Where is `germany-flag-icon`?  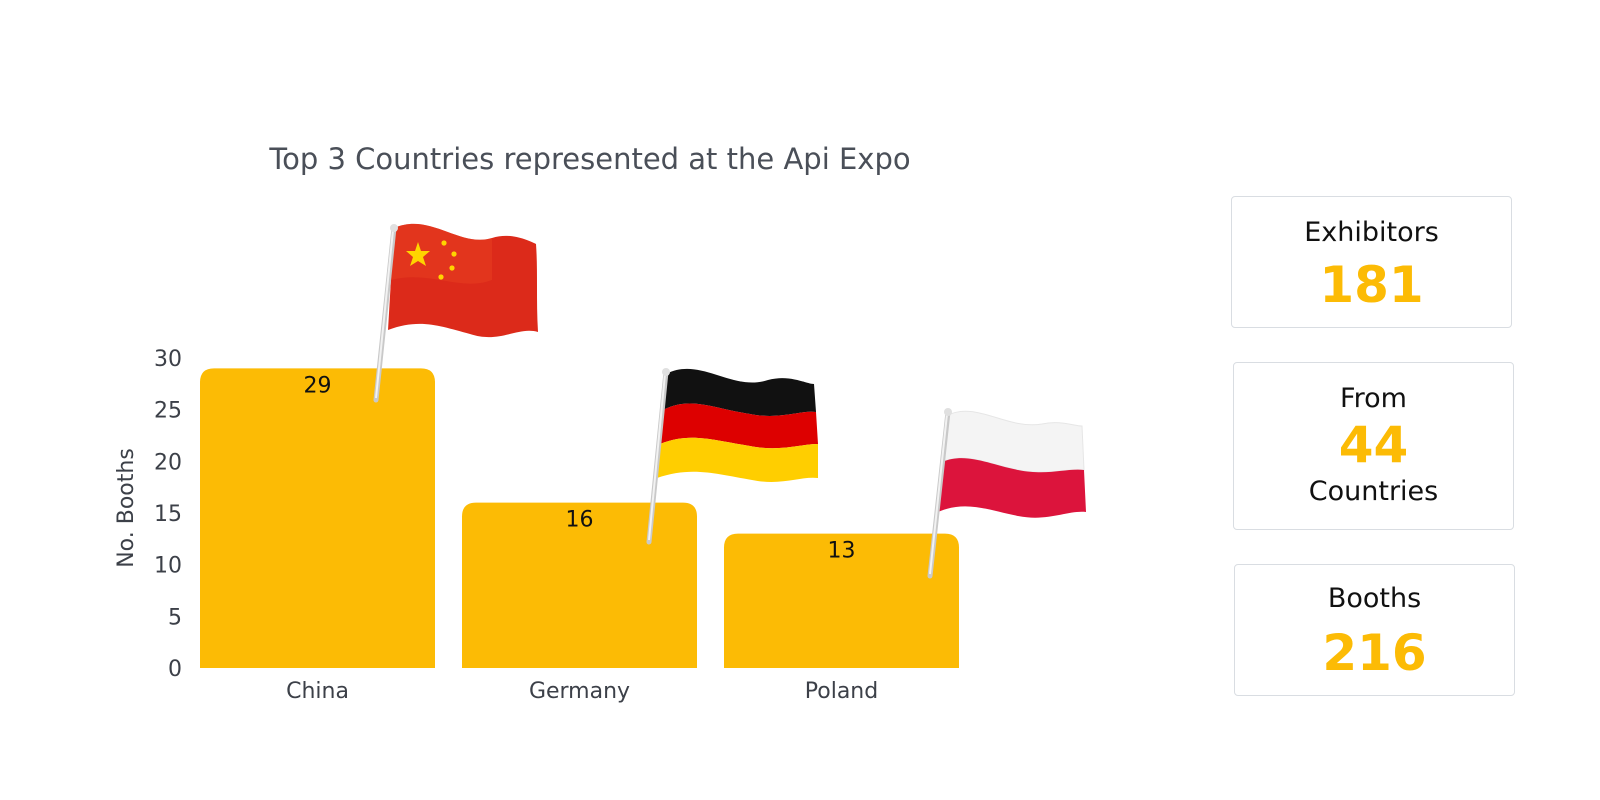 germany-flag-icon is located at coordinates (732, 456).